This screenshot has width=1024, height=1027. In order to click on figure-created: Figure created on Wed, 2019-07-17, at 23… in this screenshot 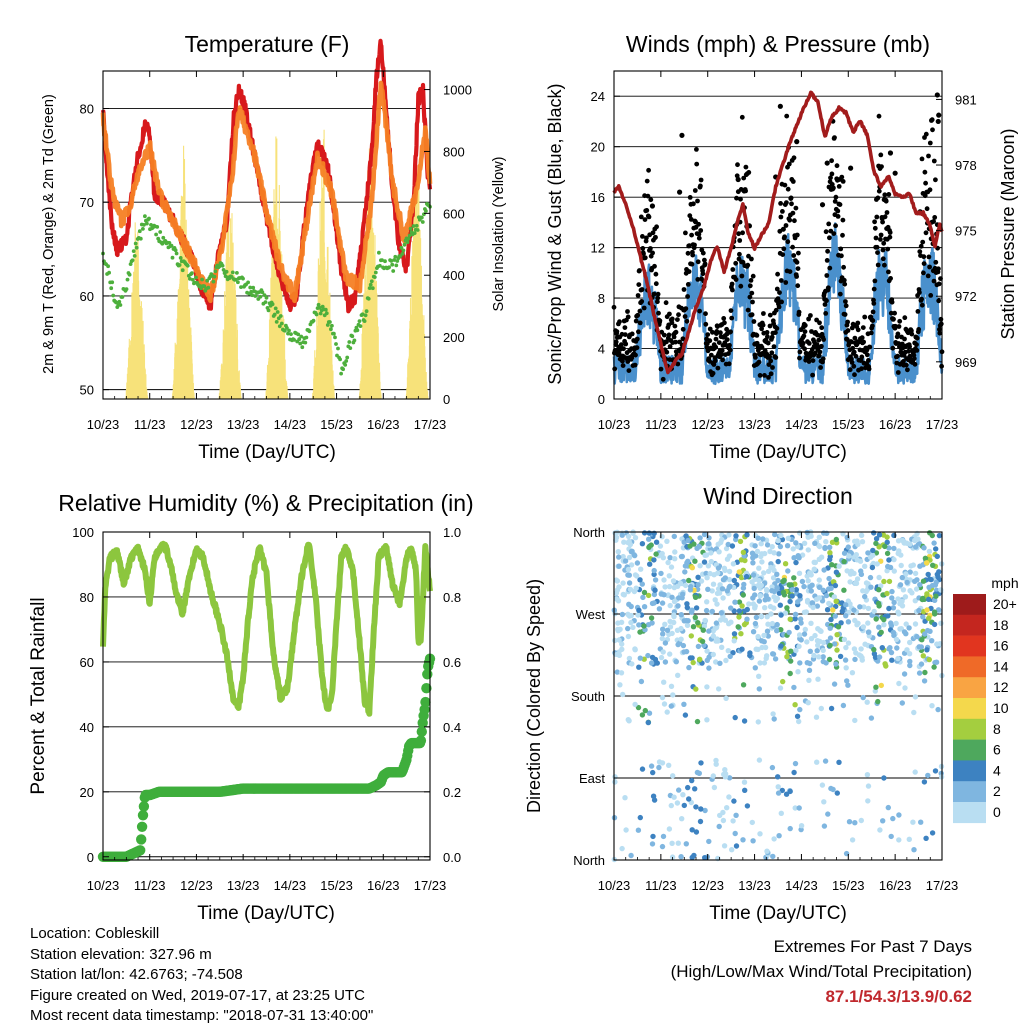, I will do `click(197, 995)`.